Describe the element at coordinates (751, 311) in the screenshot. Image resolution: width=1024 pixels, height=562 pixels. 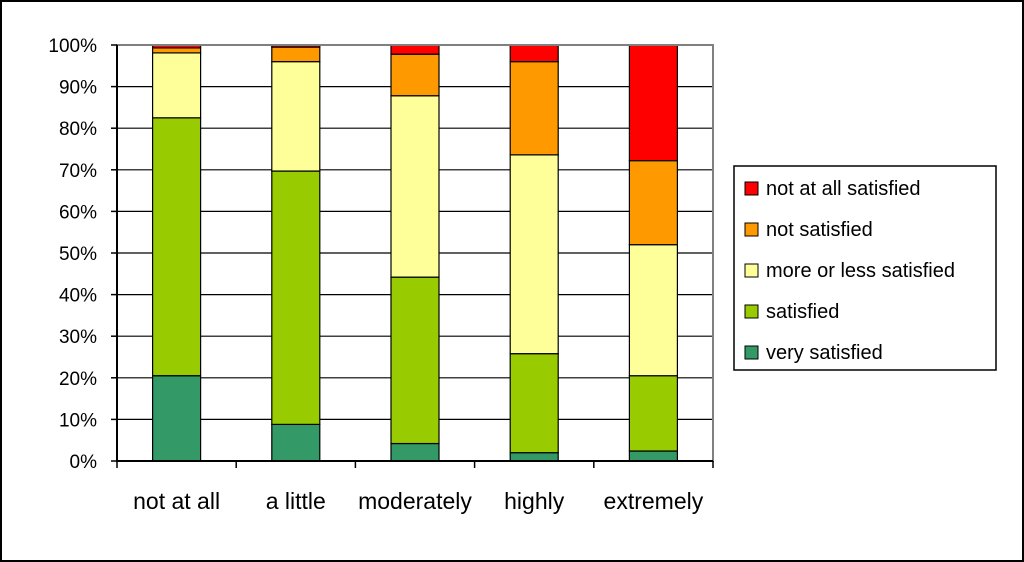
I see `legend-swatch-satisfied` at that location.